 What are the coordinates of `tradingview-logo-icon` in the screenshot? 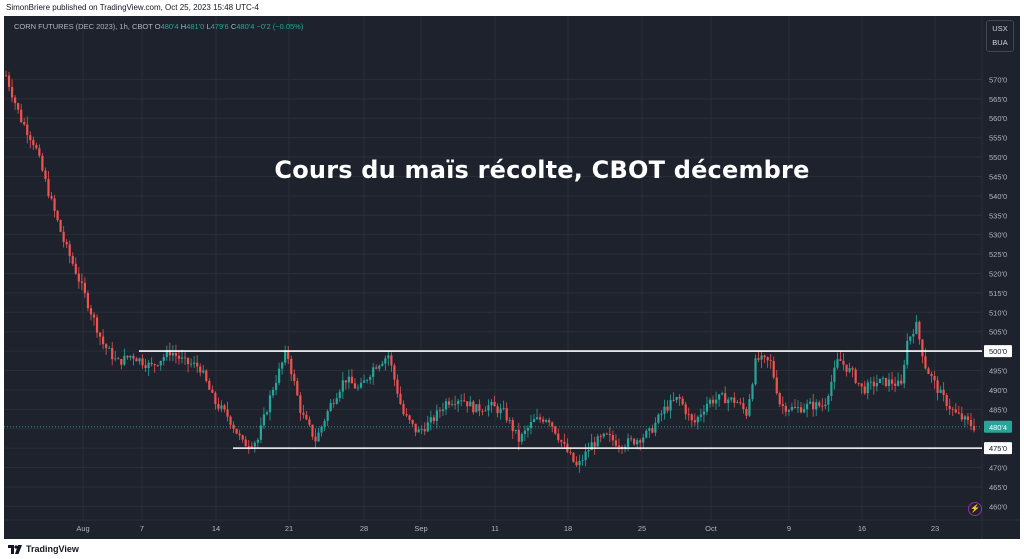 It's located at (15, 549).